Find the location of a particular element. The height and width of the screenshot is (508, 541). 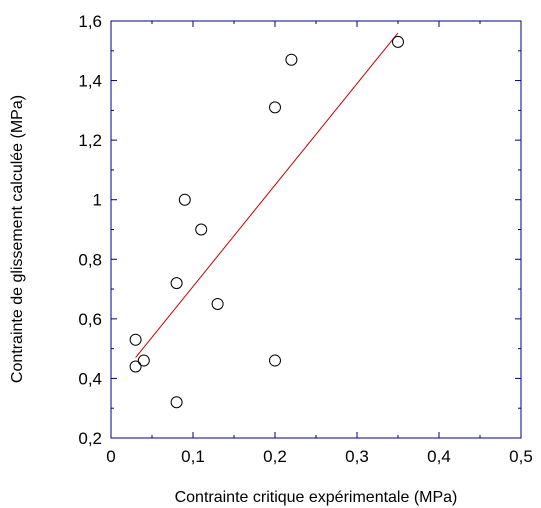

x-tick-label: 0,3 is located at coordinates (357, 456).